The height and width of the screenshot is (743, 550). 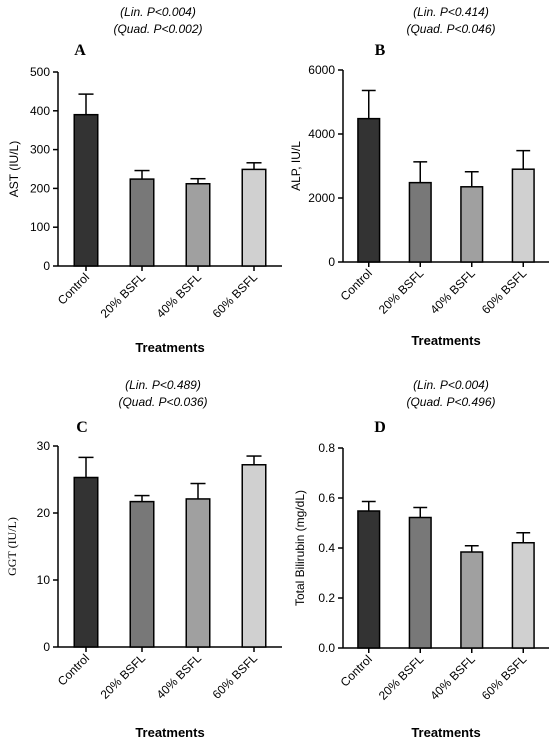 I want to click on stats-line: (Quad. P<0.036), so click(x=162, y=402).